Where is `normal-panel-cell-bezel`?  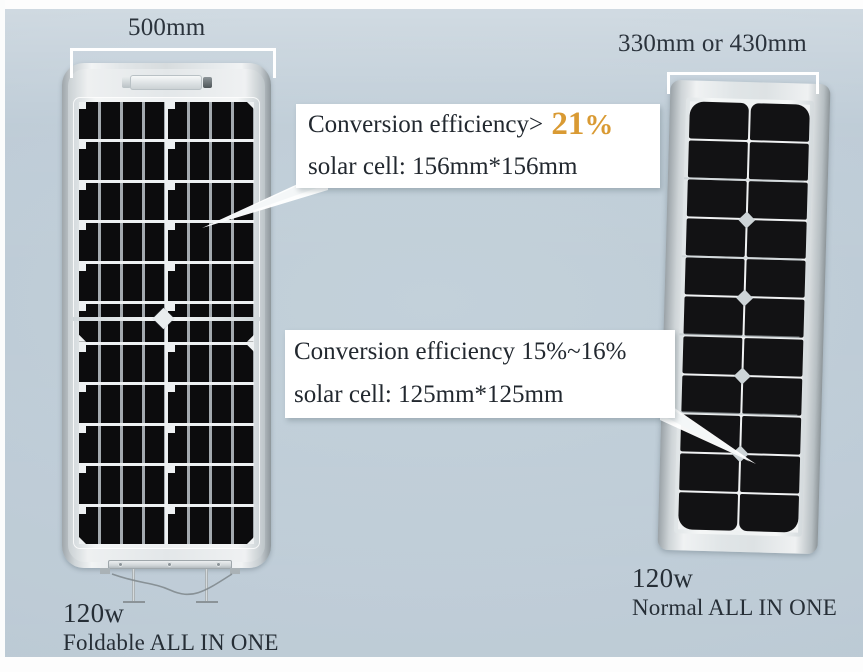
normal-panel-cell-bezel is located at coordinates (744, 317).